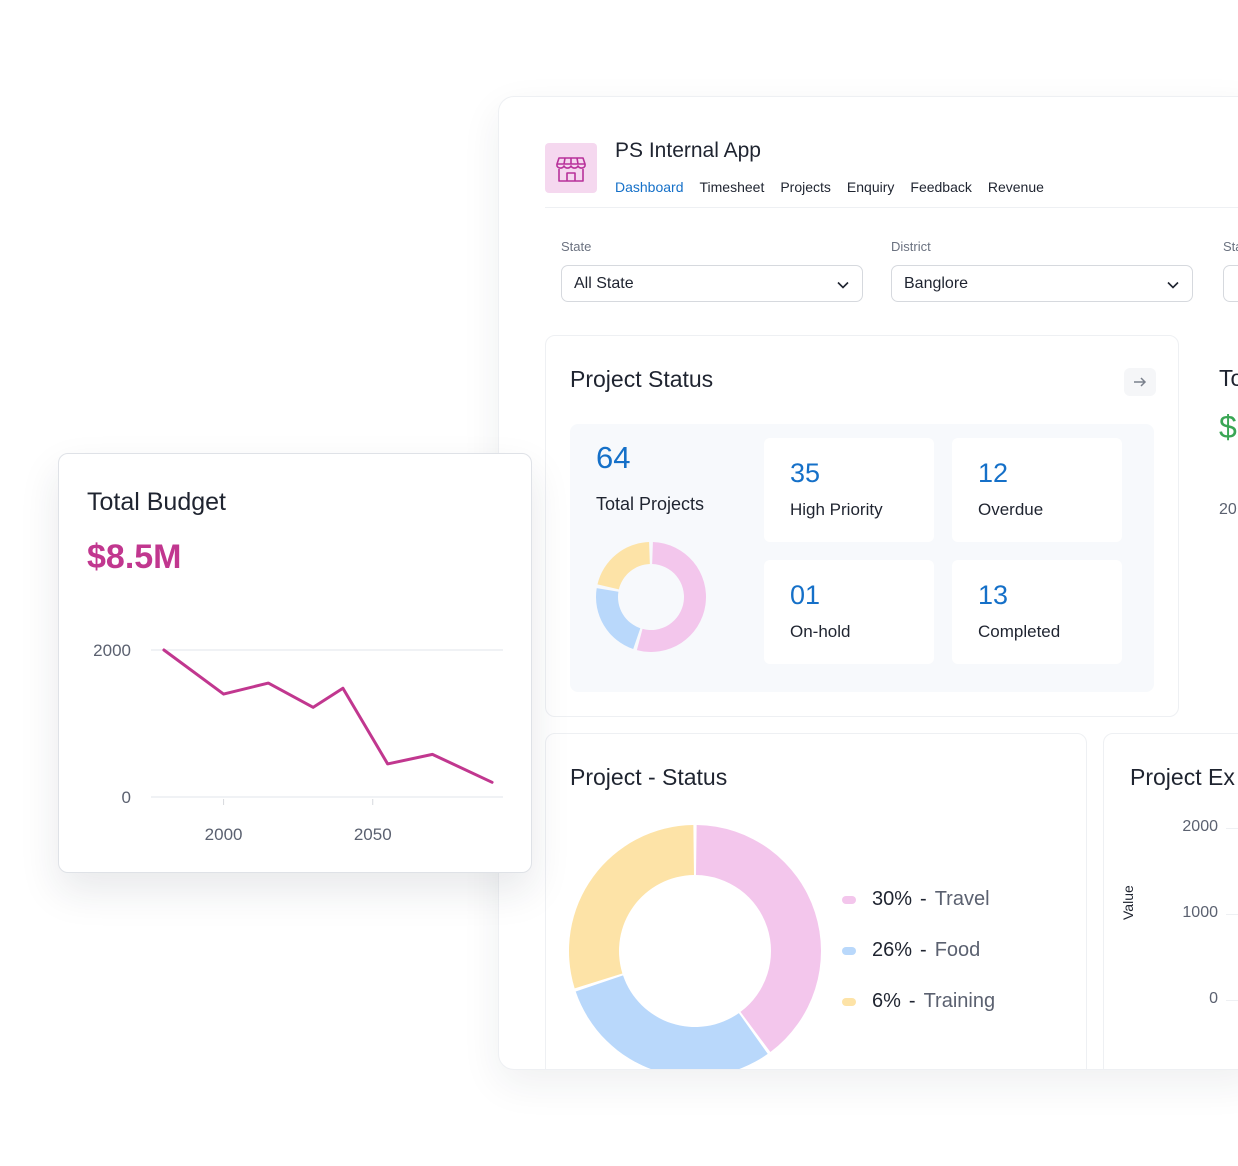  What do you see at coordinates (328, 716) in the screenshot?
I see `budget-line` at bounding box center [328, 716].